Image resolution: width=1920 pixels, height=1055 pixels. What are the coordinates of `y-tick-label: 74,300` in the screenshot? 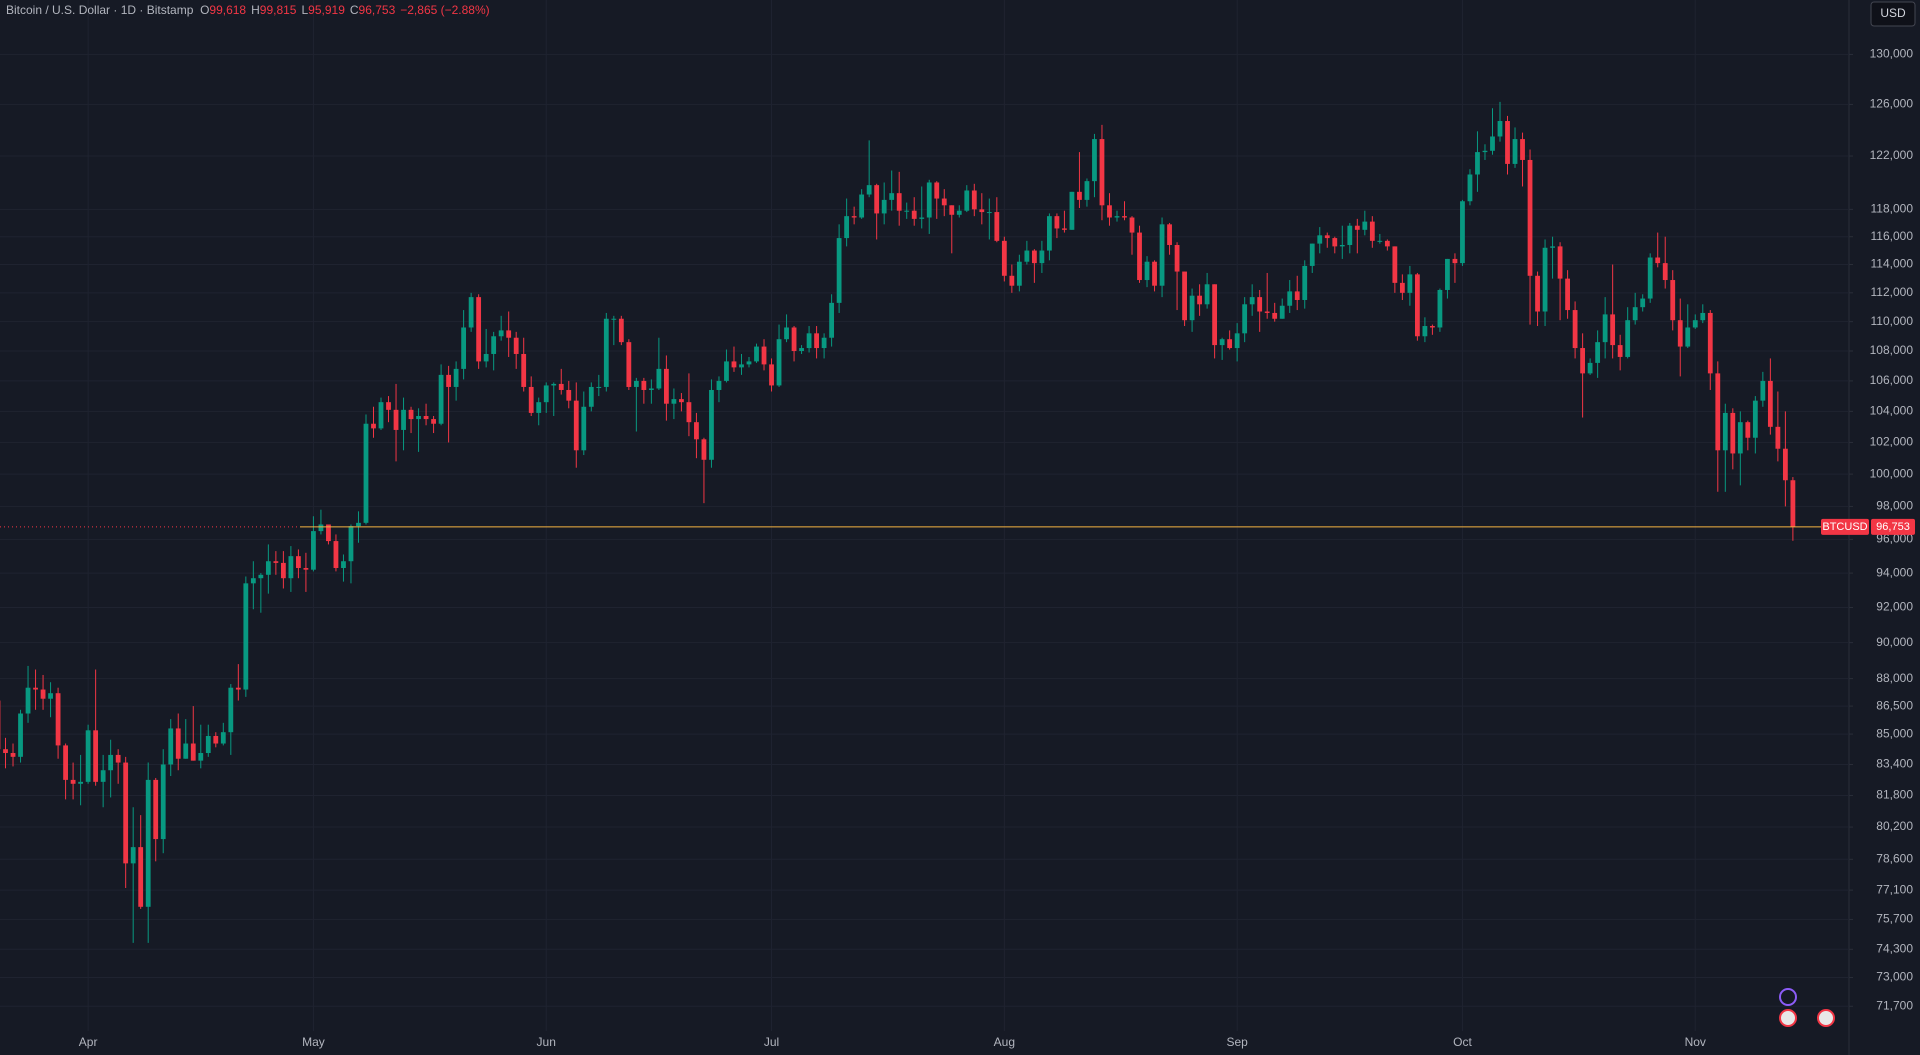 It's located at (1894, 948).